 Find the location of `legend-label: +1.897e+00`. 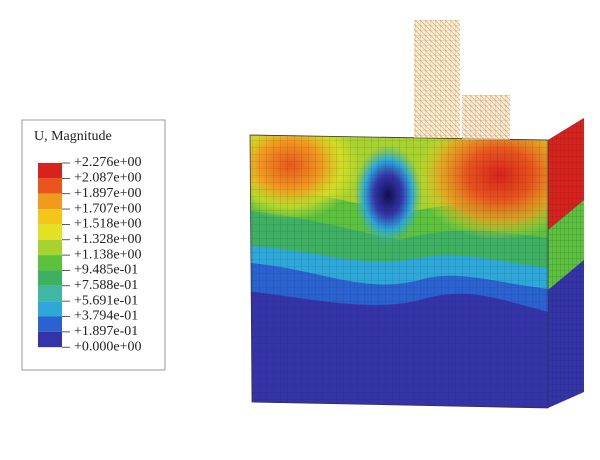

legend-label: +1.897e+00 is located at coordinates (108, 193).